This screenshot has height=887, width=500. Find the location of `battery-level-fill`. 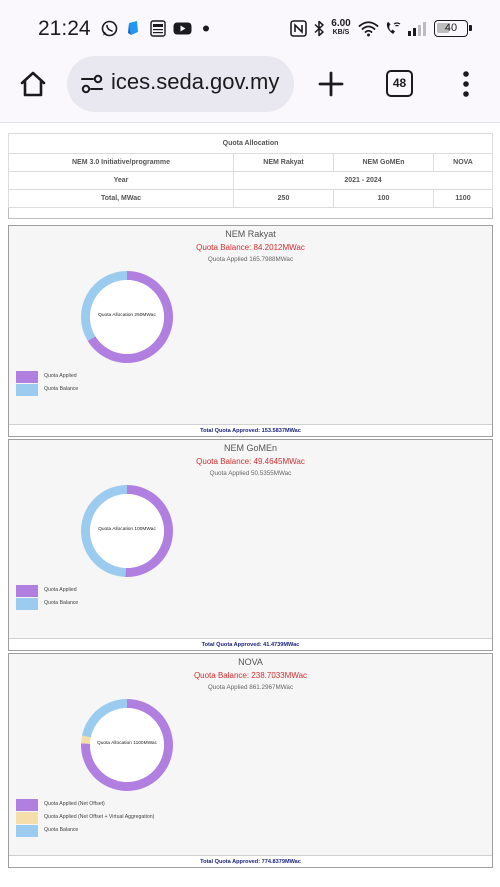

battery-level-fill is located at coordinates (443, 28).